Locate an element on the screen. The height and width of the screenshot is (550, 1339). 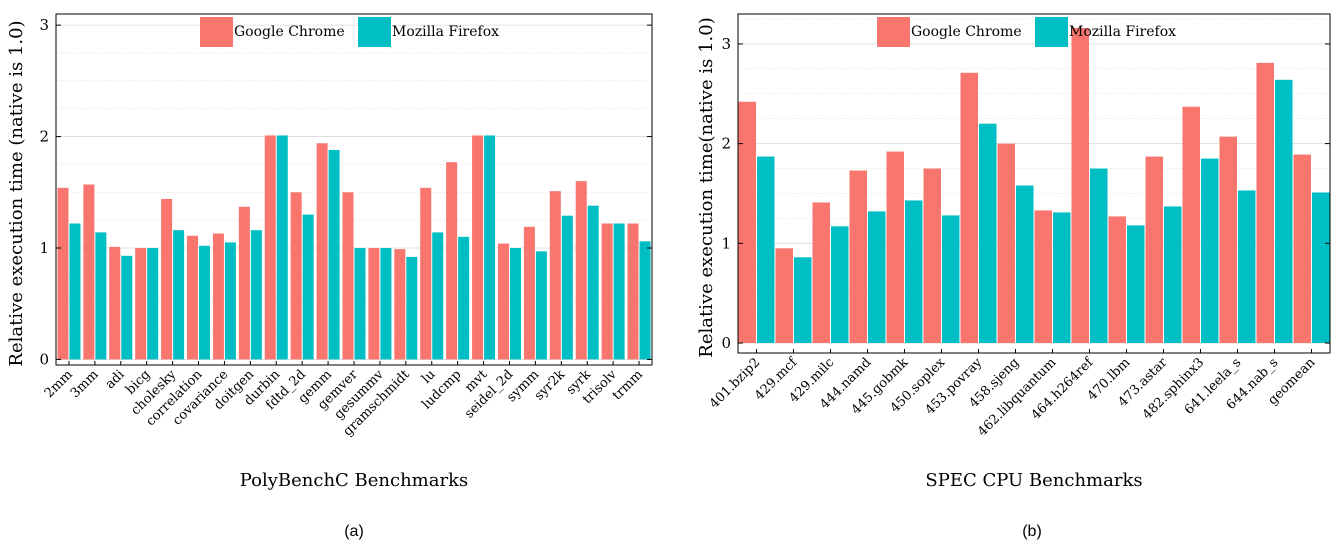
bar-firefox-473-astar is located at coordinates (1173, 275).